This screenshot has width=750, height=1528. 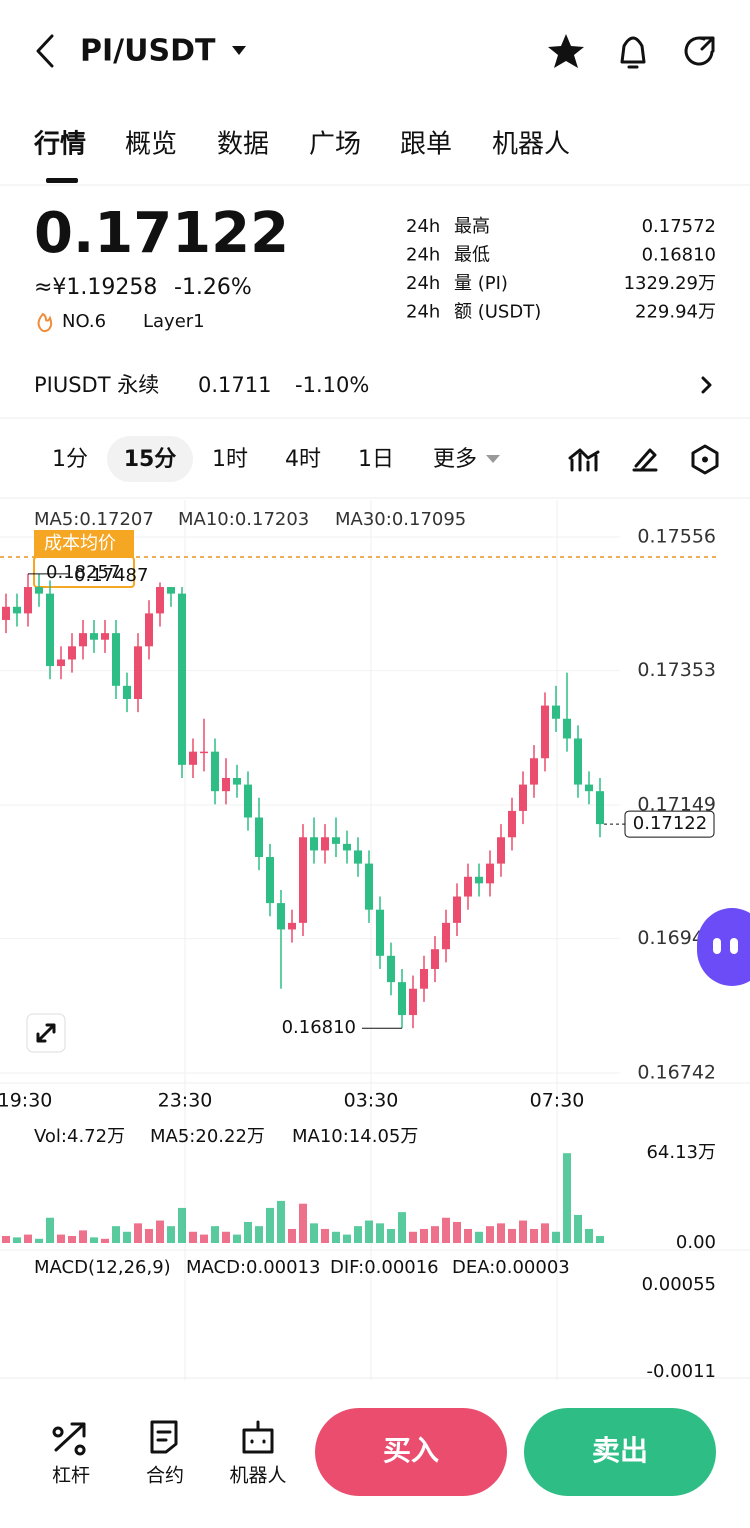 What do you see at coordinates (335, 145) in the screenshot?
I see `tab: 广场` at bounding box center [335, 145].